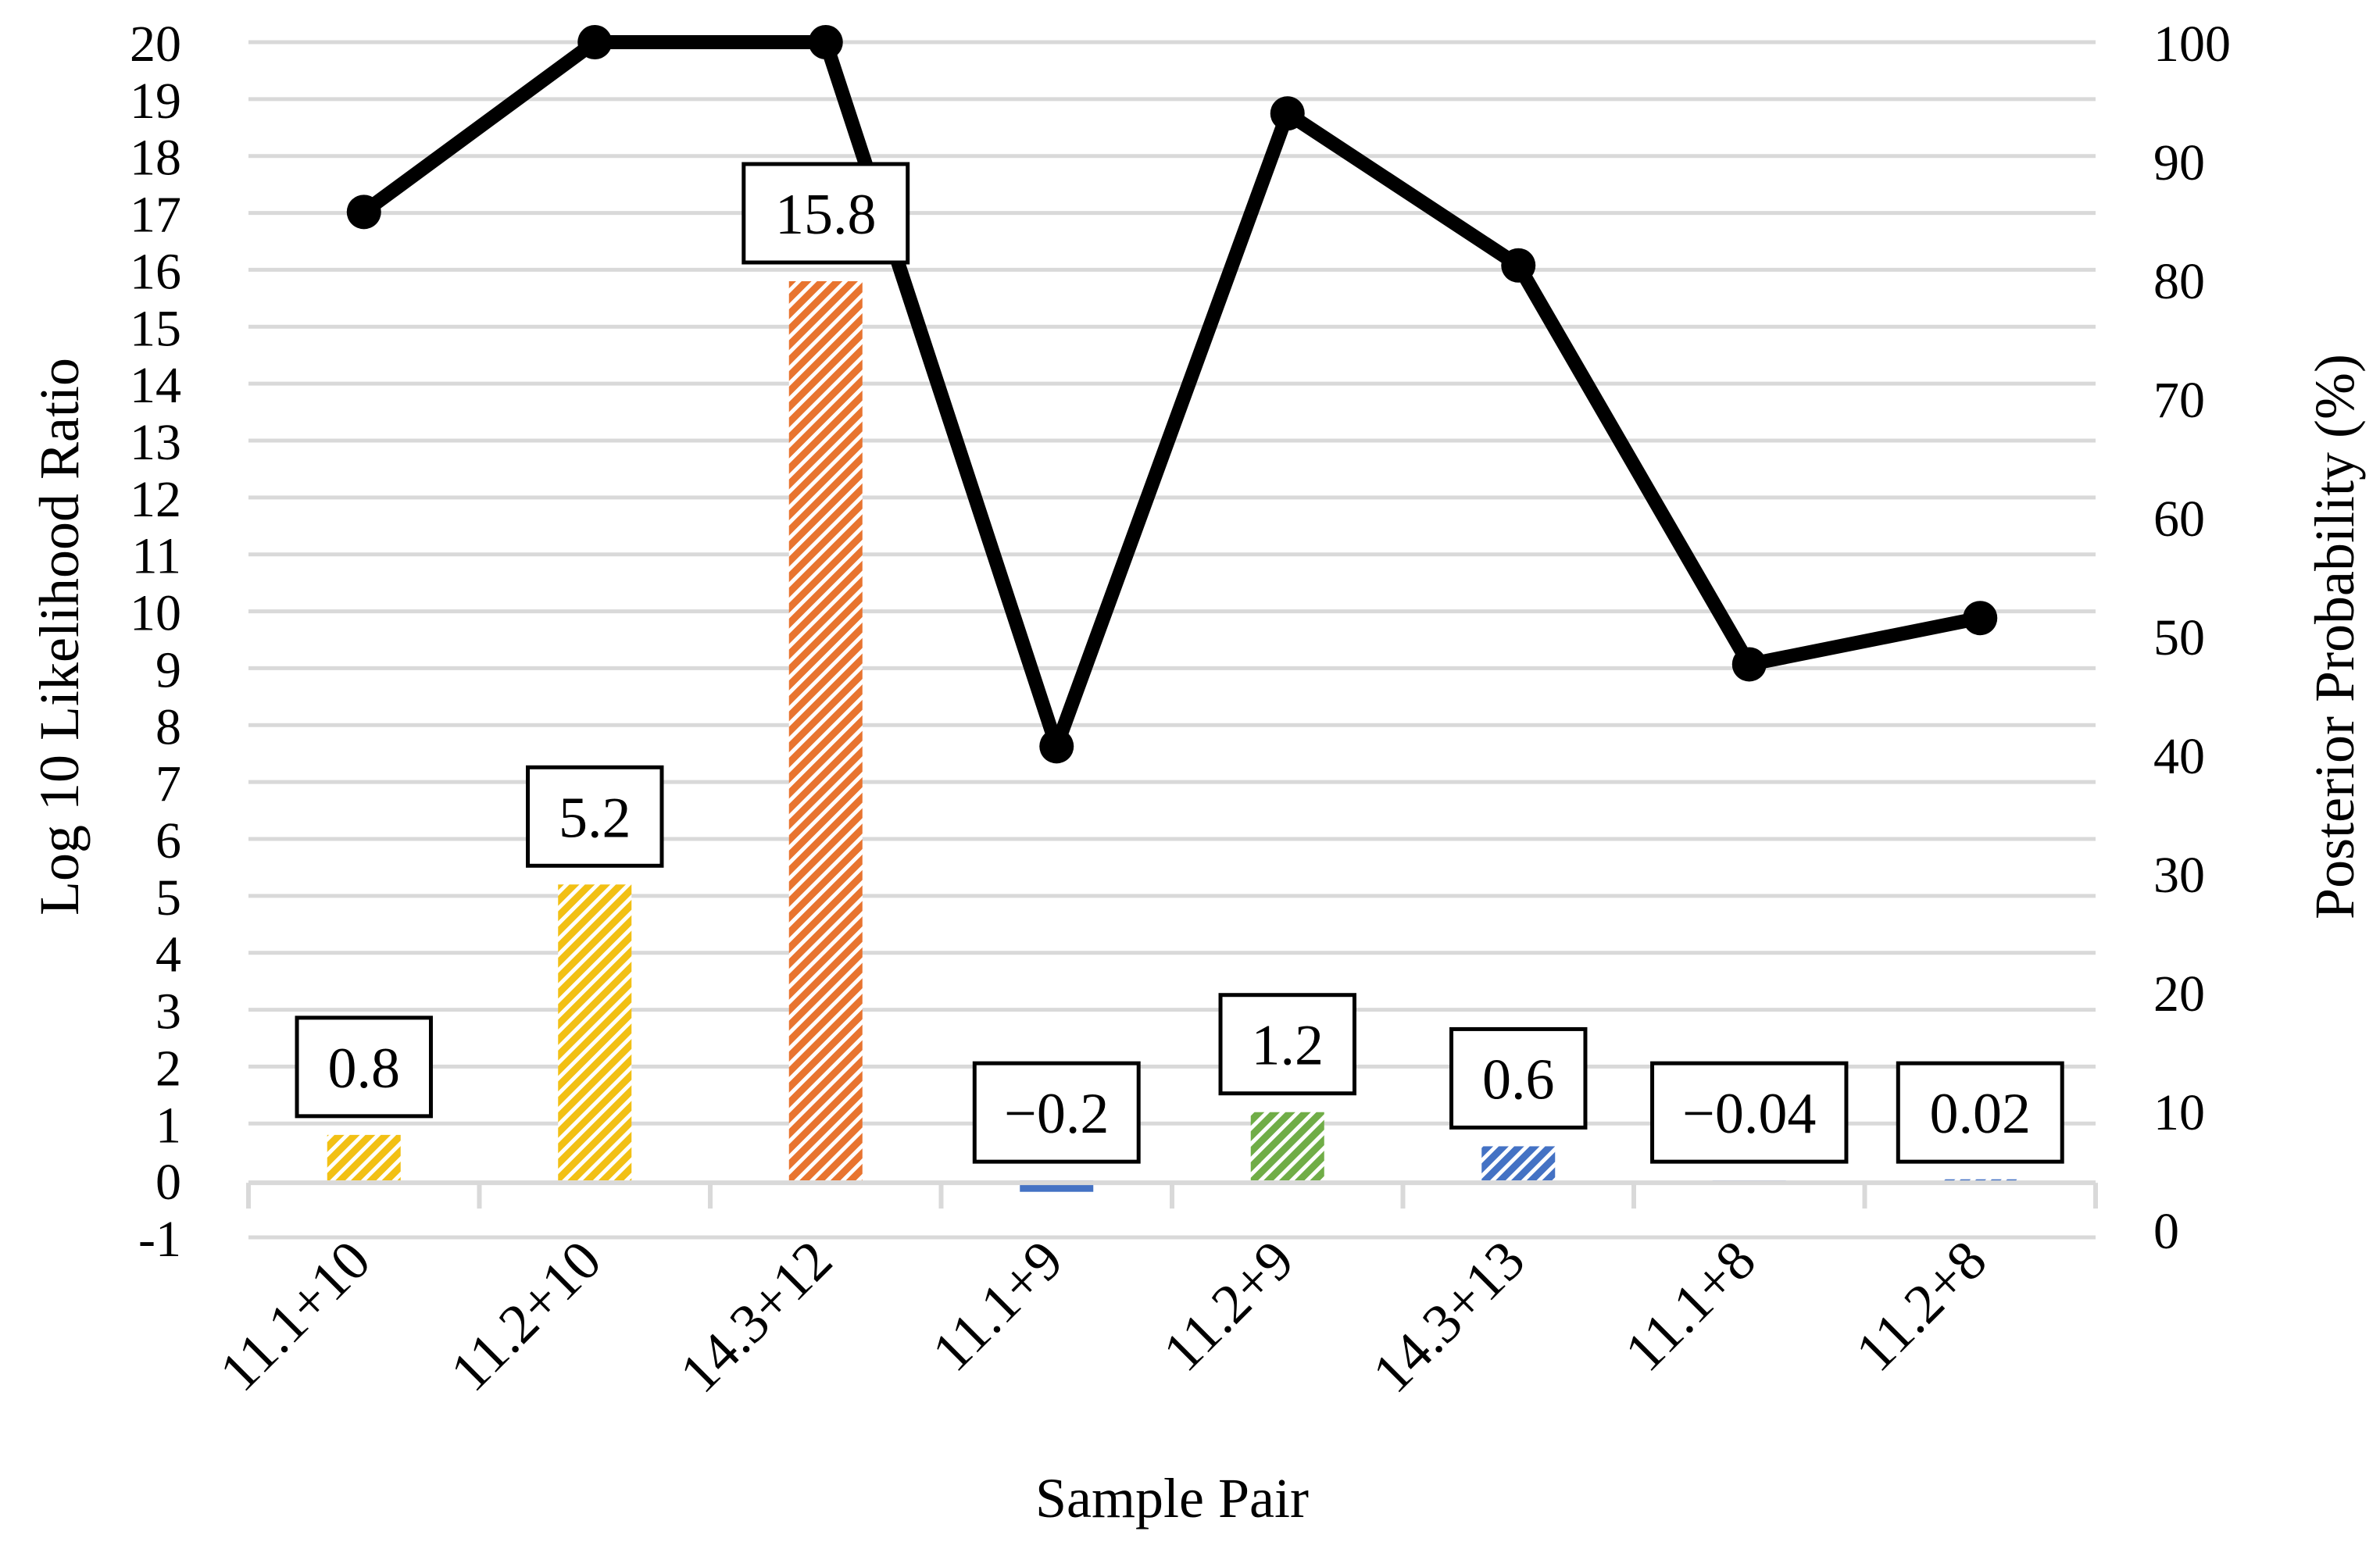  What do you see at coordinates (159, 1239) in the screenshot?
I see `y-tick-label-left: -1` at bounding box center [159, 1239].